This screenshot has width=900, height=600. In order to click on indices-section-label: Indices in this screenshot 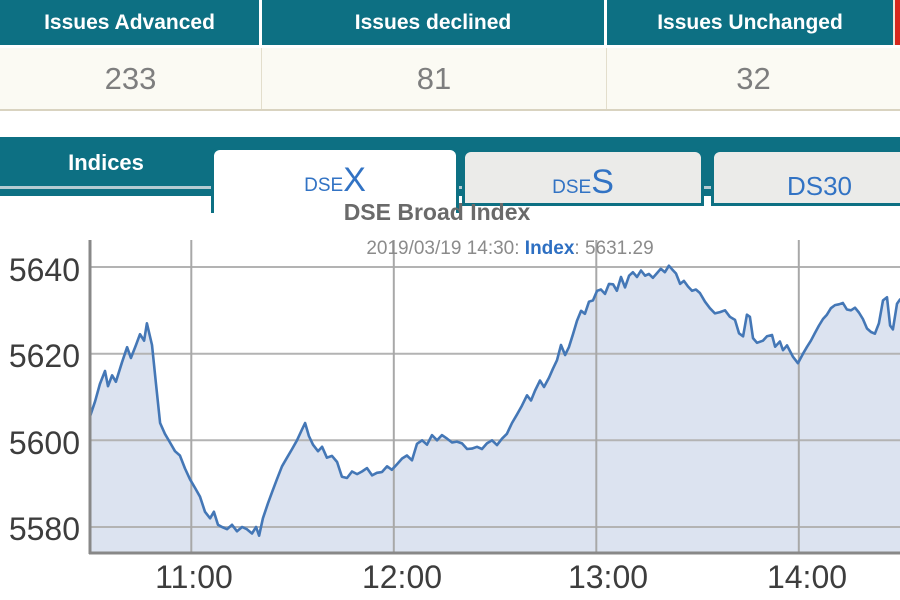, I will do `click(106, 162)`.